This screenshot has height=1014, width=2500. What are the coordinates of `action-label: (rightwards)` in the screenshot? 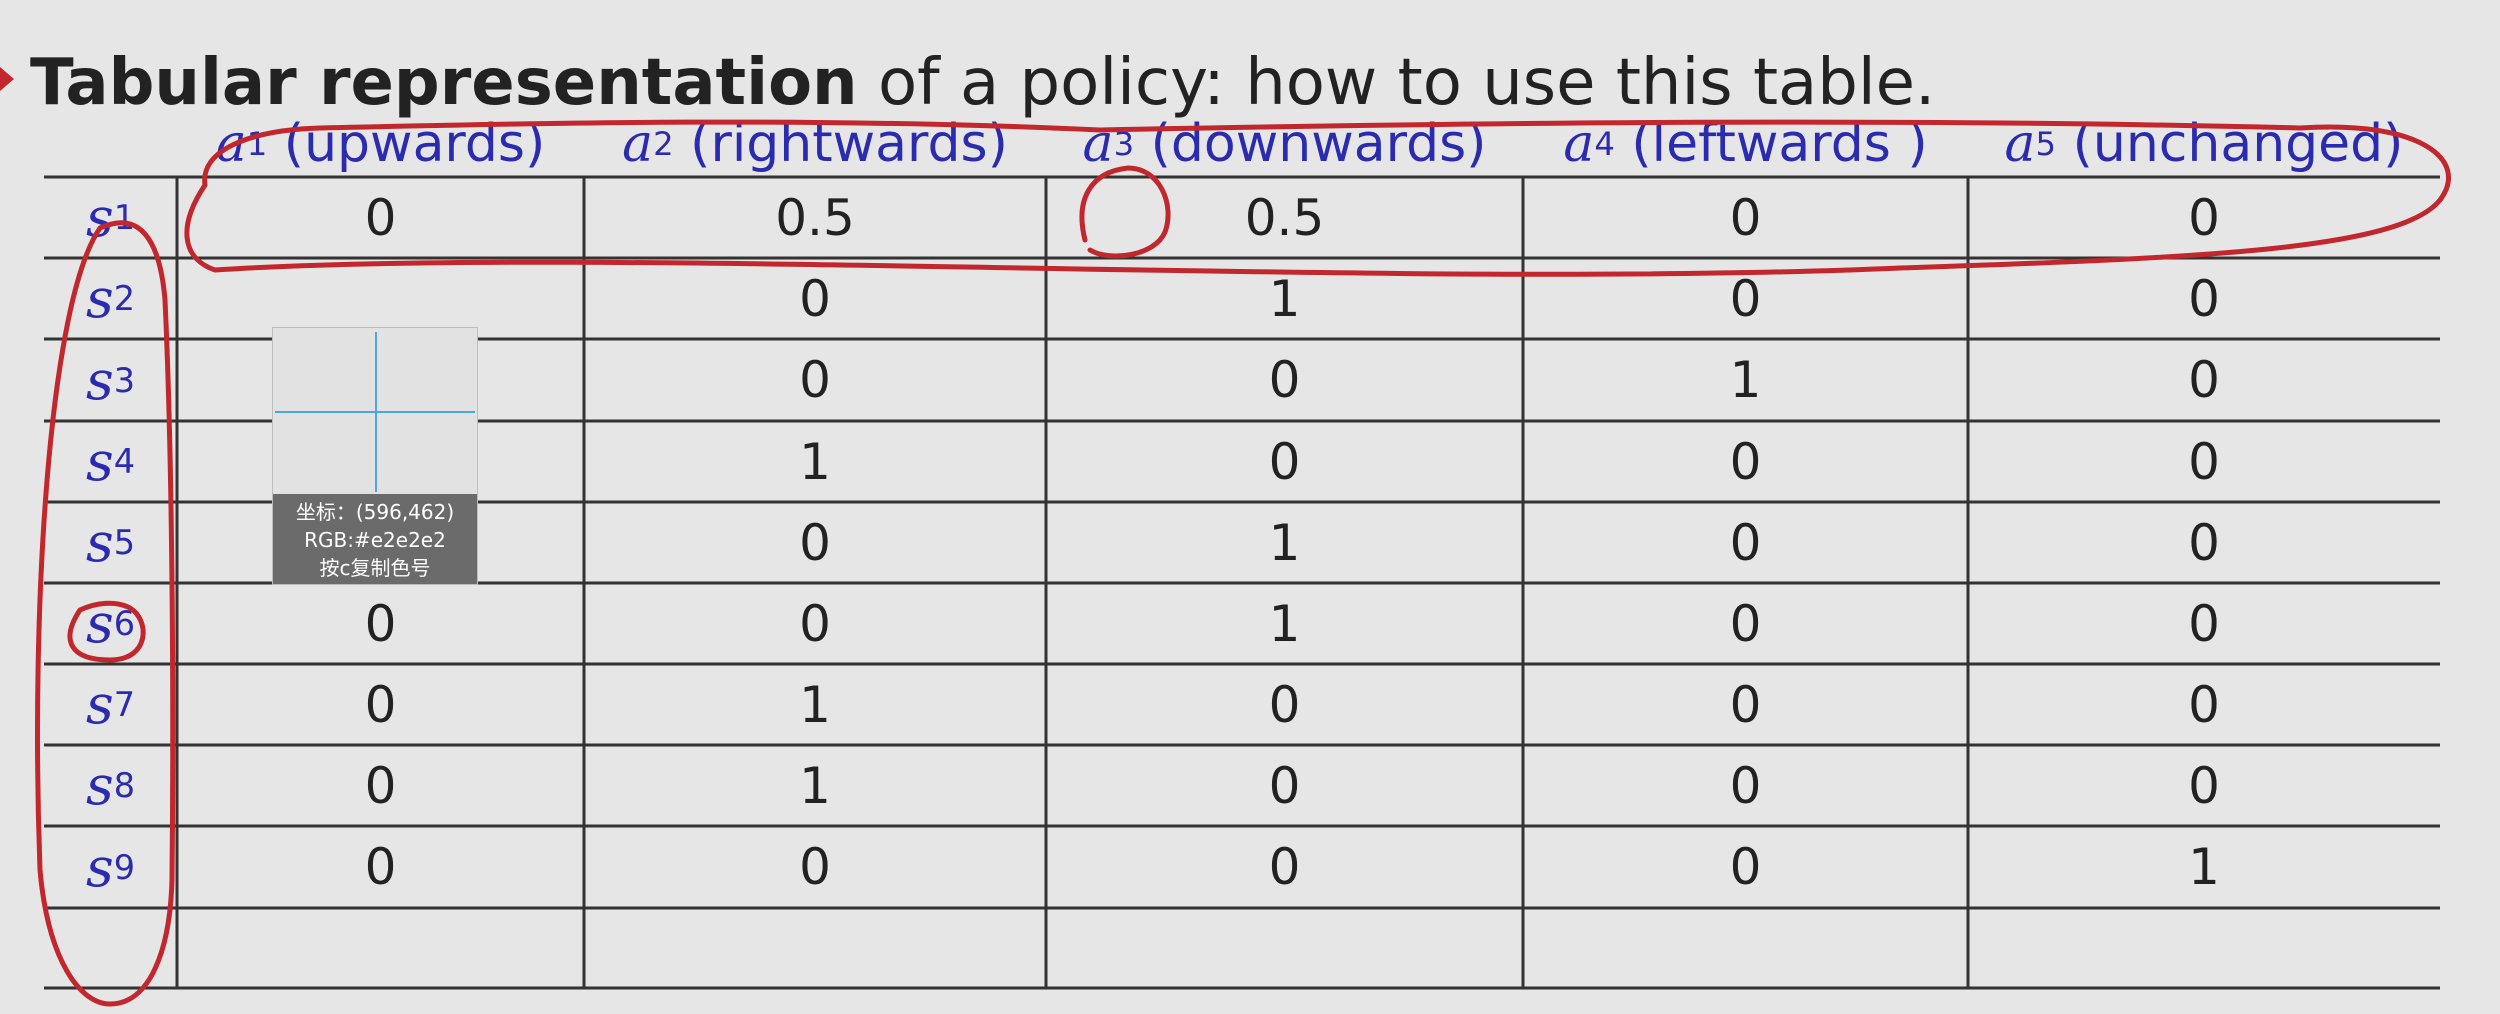 It's located at (849, 143).